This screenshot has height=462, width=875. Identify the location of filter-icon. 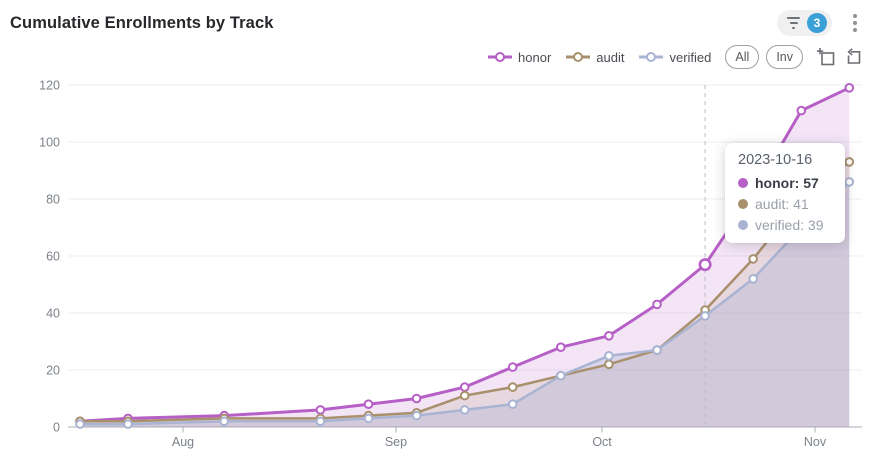
(793, 23).